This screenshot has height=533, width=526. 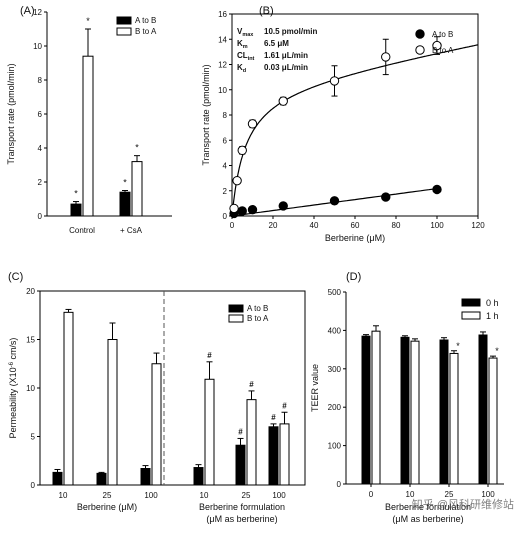 What do you see at coordinates (471, 315) in the screenshot?
I see `panel-d-legend-swatch` at bounding box center [471, 315].